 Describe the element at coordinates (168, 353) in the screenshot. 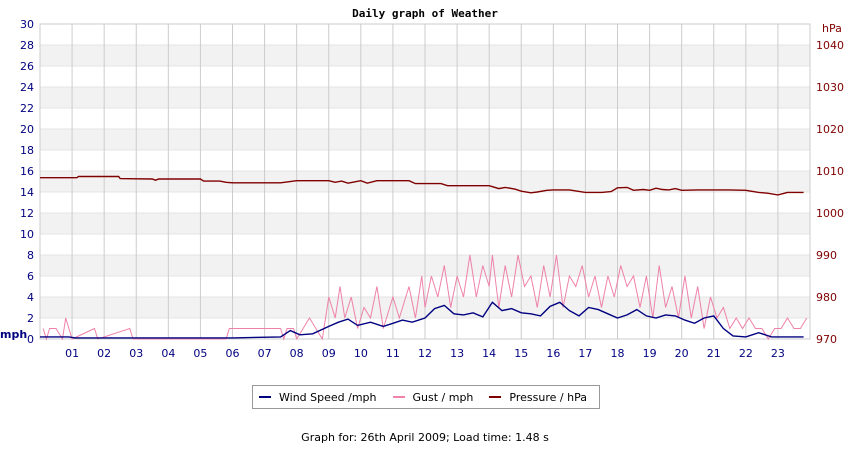

I see `x-tick-label: 04` at that location.